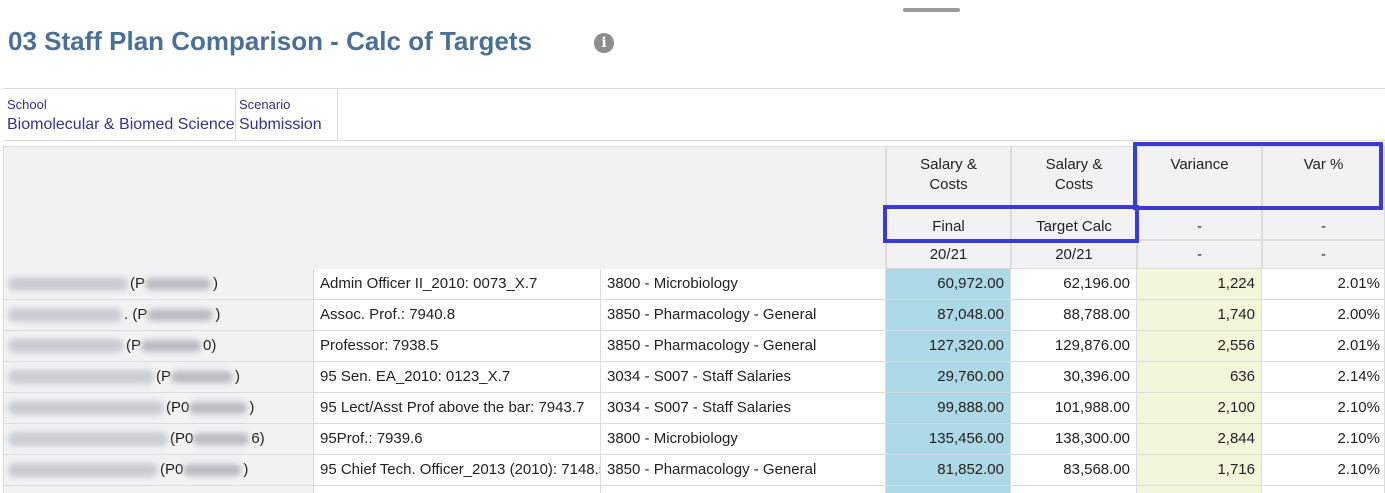 This screenshot has height=493, width=1385. I want to click on target-cell: 30,396.00, so click(1074, 377).